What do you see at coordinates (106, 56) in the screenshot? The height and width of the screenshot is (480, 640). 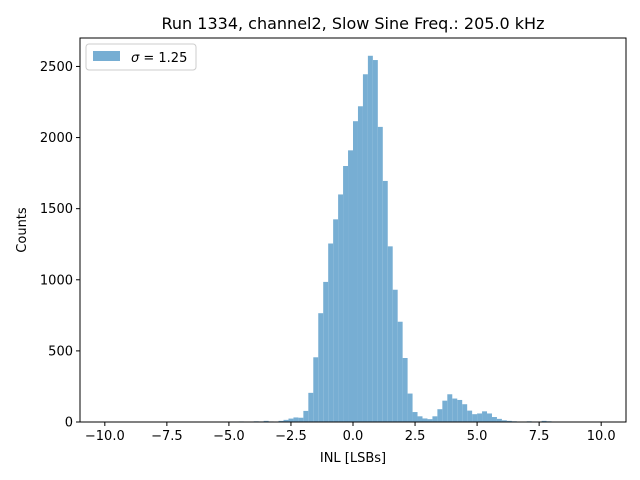 I see `legend-swatch` at bounding box center [106, 56].